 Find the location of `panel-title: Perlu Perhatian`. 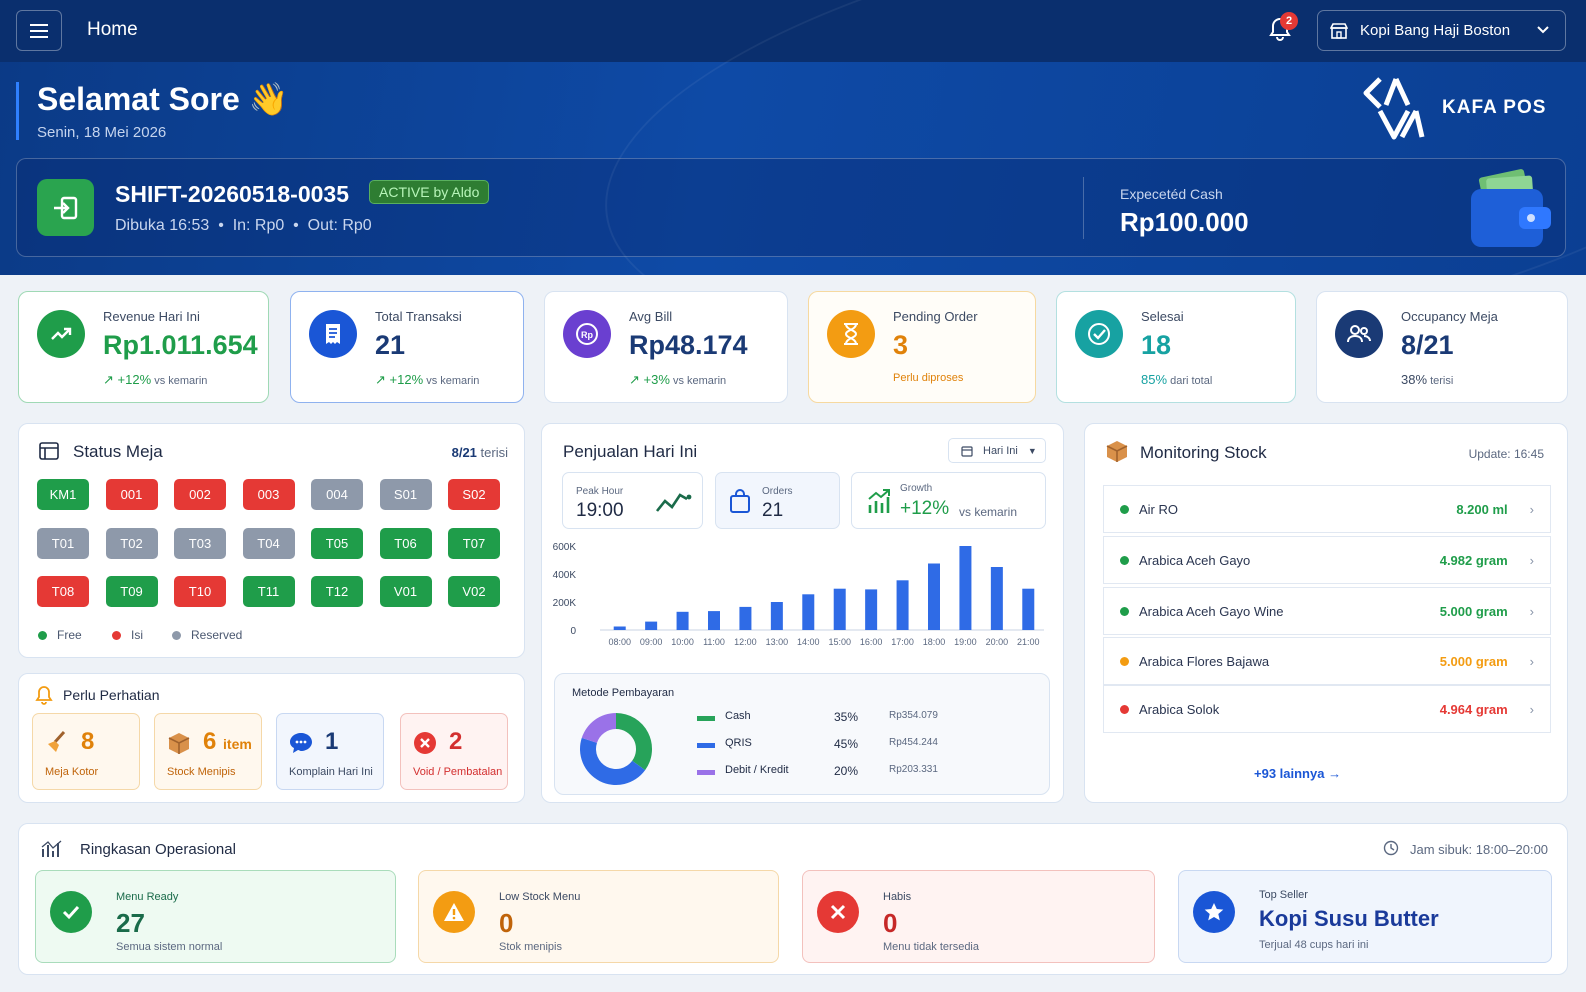

panel-title: Perlu Perhatian is located at coordinates (111, 695).